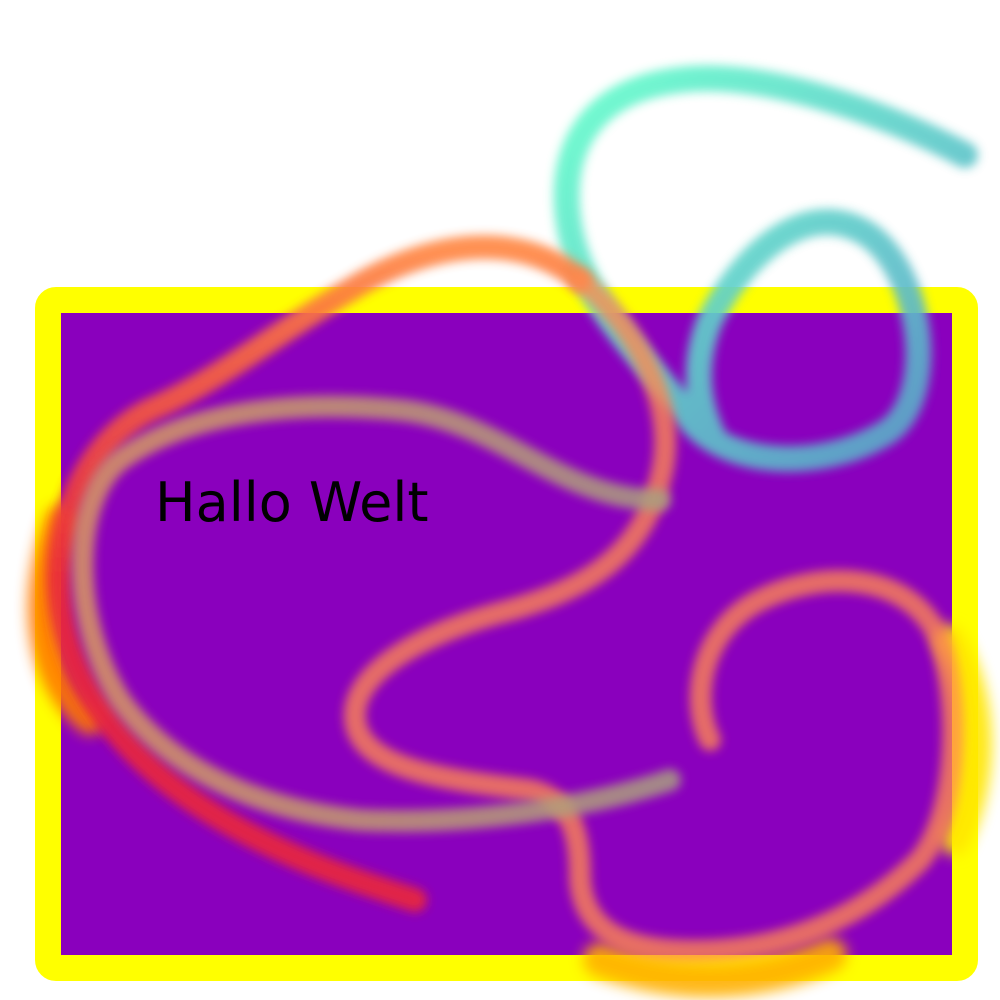  Describe the element at coordinates (292, 502) in the screenshot. I see `greeting-text: Hallo Welt` at that location.